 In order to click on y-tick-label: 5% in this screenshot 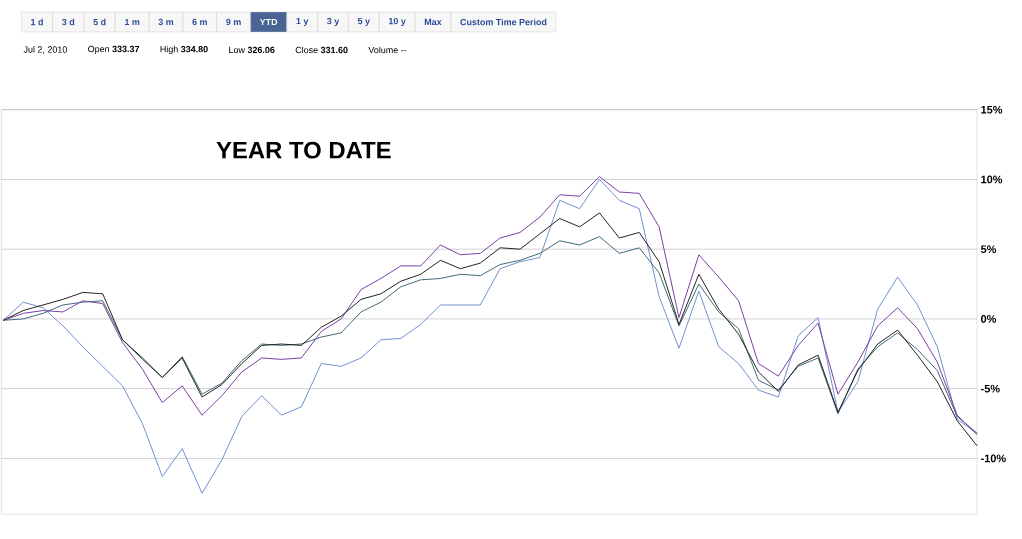, I will do `click(988, 249)`.